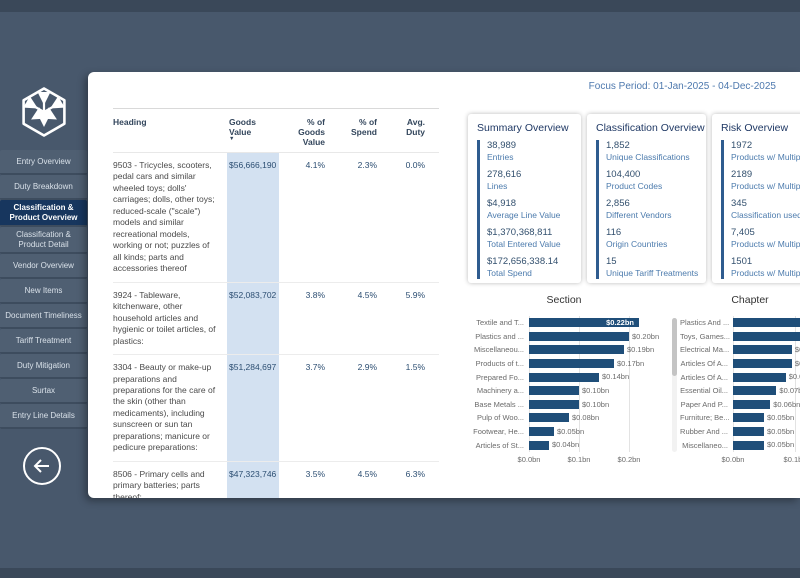  Describe the element at coordinates (43, 367) in the screenshot. I see `sidebar-item-duty-mitigation: Duty Mitigation` at that location.